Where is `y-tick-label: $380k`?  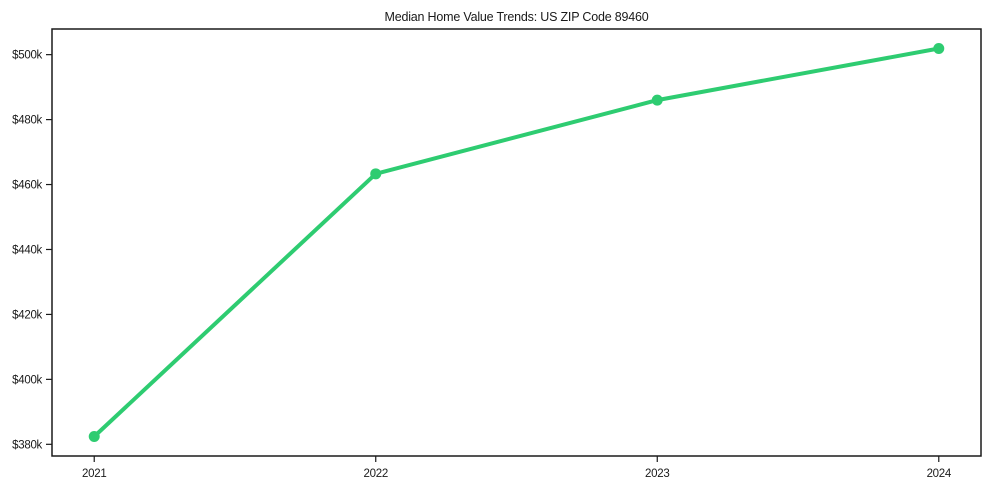 y-tick-label: $380k is located at coordinates (27, 445).